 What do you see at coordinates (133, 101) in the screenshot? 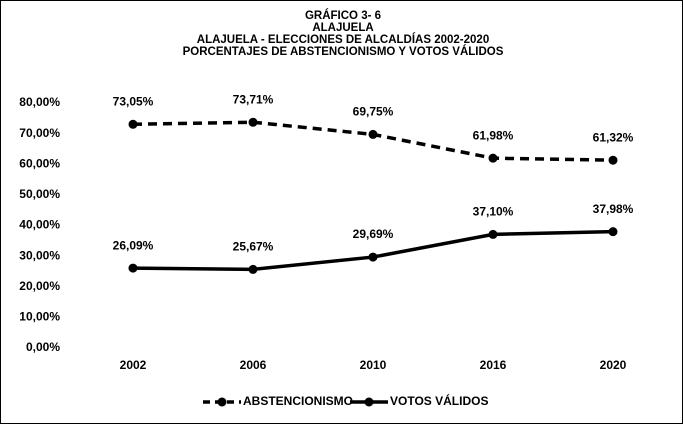
I see `data-label: 73,05%` at bounding box center [133, 101].